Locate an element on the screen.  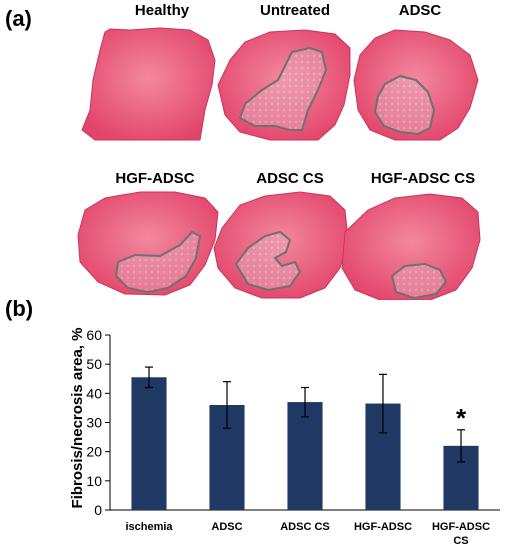
y-tick-label: 10 is located at coordinates (94, 481).